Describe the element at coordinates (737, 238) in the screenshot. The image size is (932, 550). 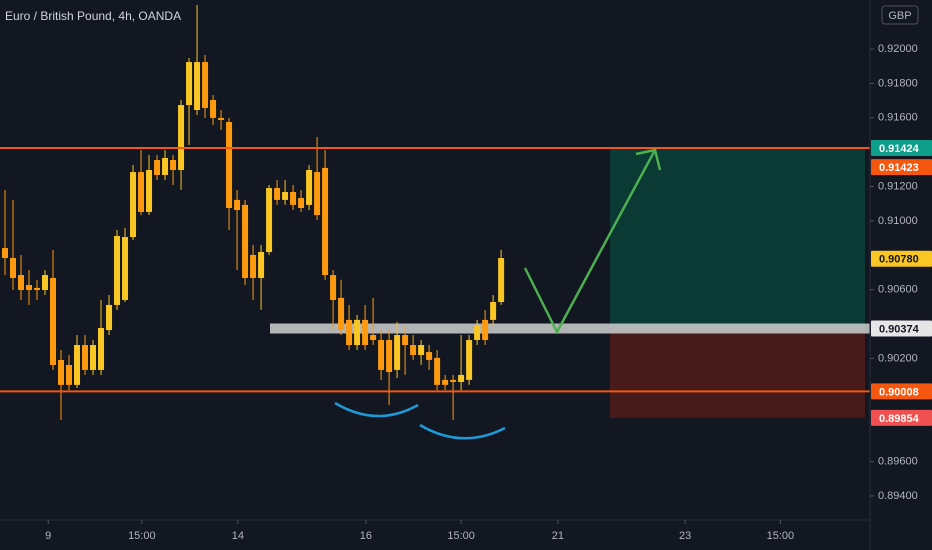
I see `target-zone` at that location.